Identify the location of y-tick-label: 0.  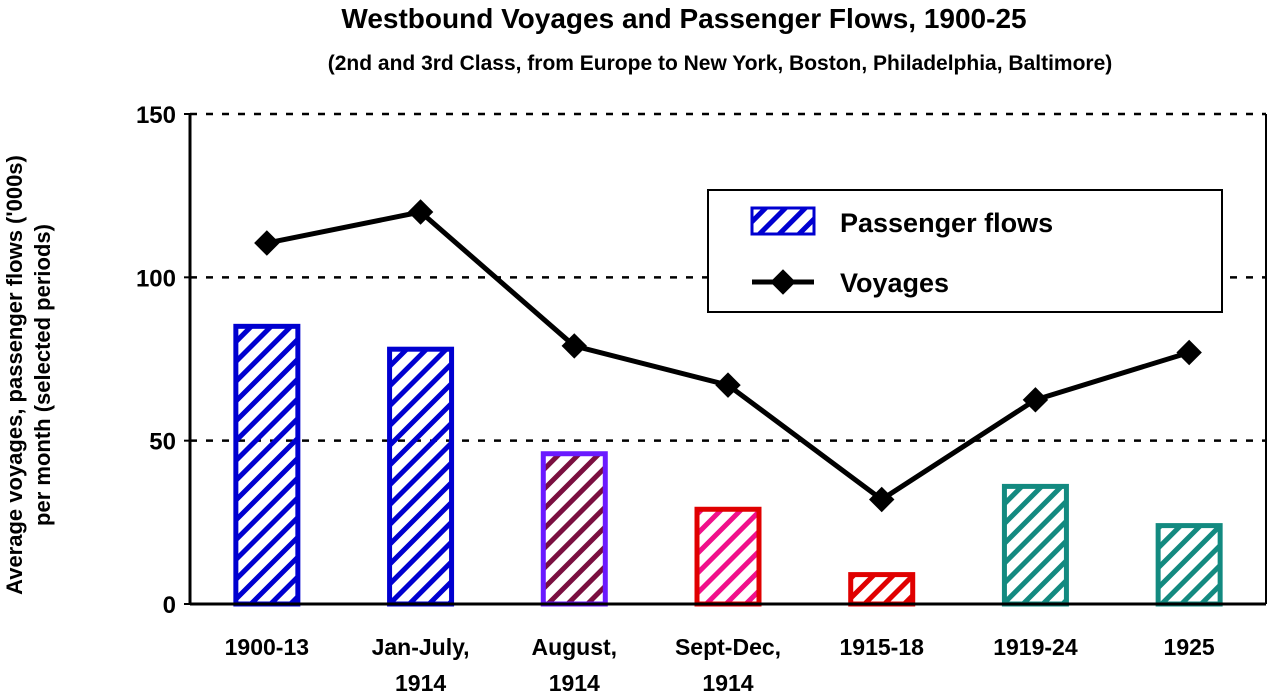
(169, 605).